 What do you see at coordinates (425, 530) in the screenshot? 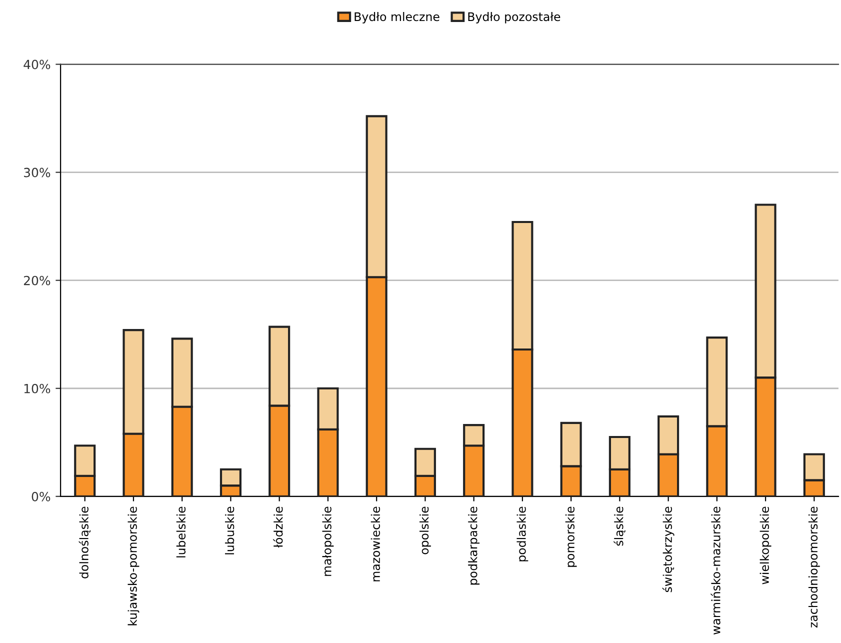
I see `x-tick-label: opolskie` at bounding box center [425, 530].